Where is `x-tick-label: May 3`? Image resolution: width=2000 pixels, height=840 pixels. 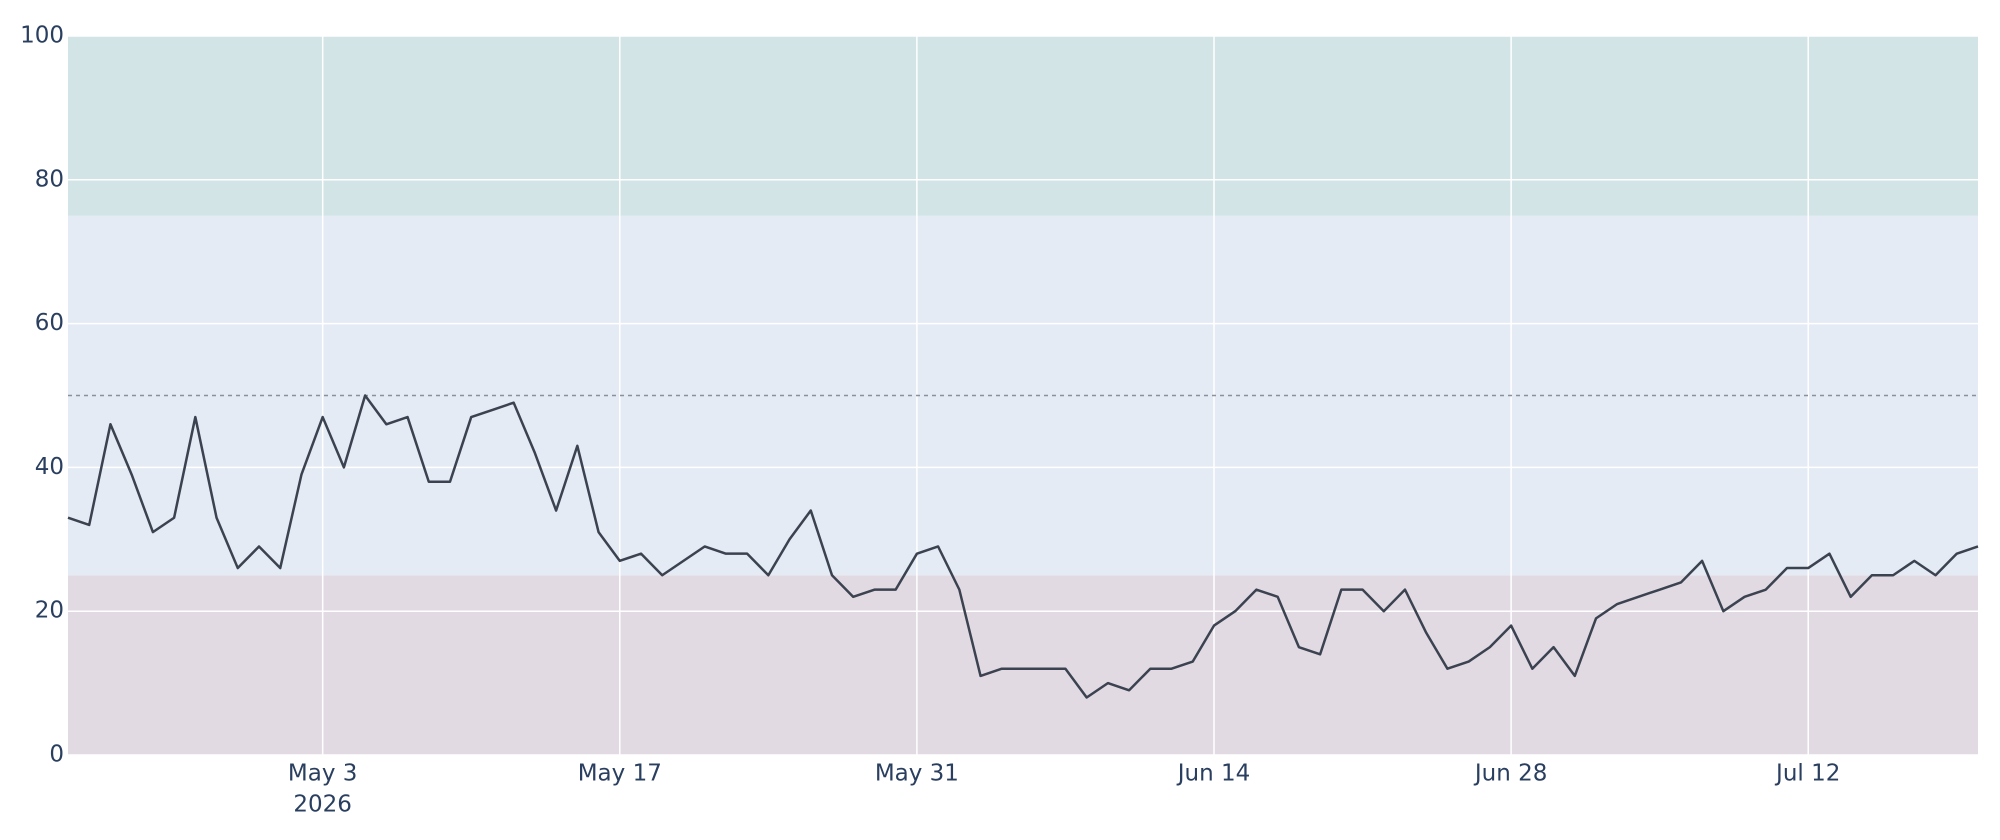 x-tick-label: May 3 is located at coordinates (323, 774).